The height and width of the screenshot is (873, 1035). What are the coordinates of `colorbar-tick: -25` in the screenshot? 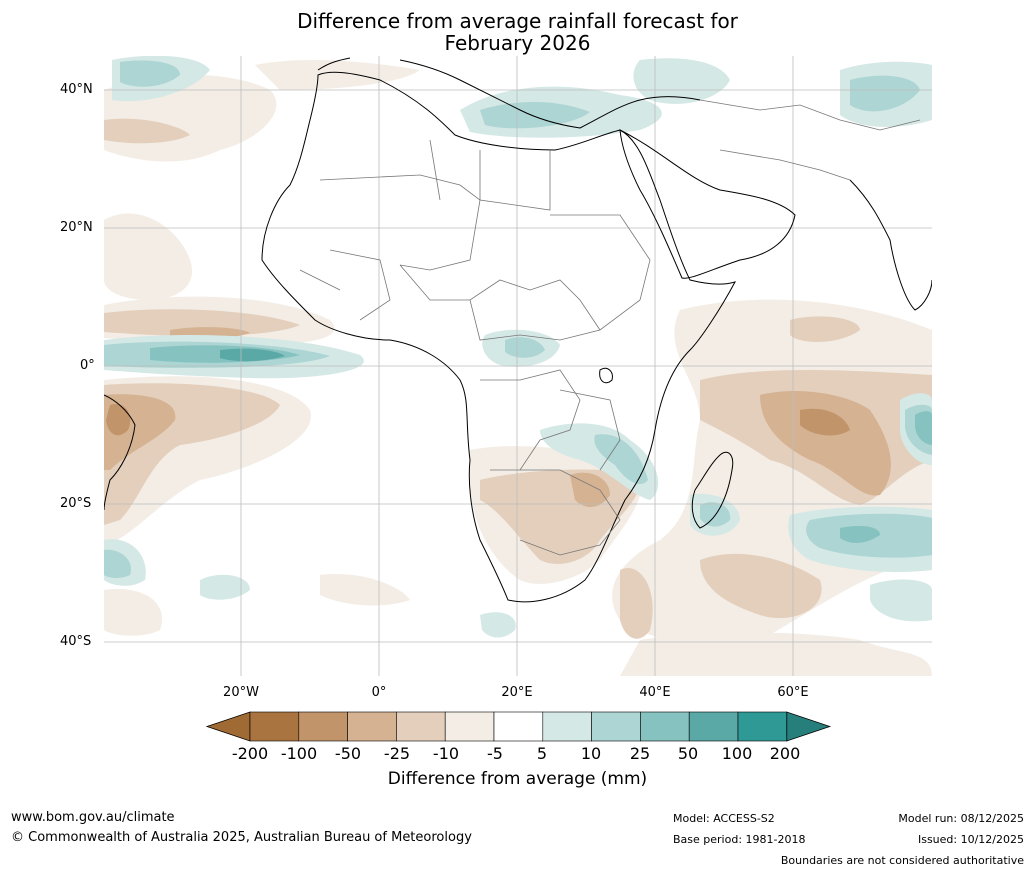 It's located at (397, 753).